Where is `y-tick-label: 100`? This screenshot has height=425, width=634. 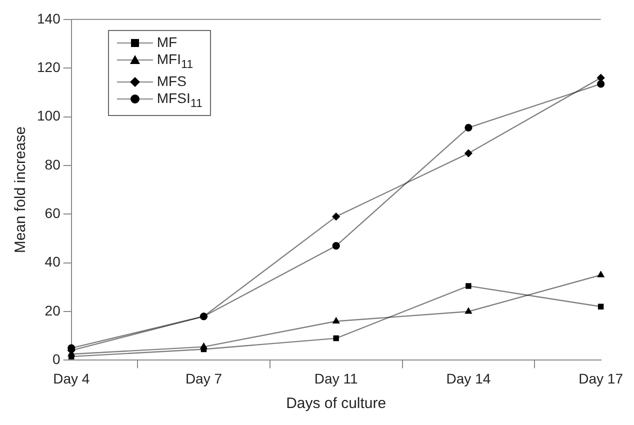 y-tick-label: 100 is located at coordinates (49, 116).